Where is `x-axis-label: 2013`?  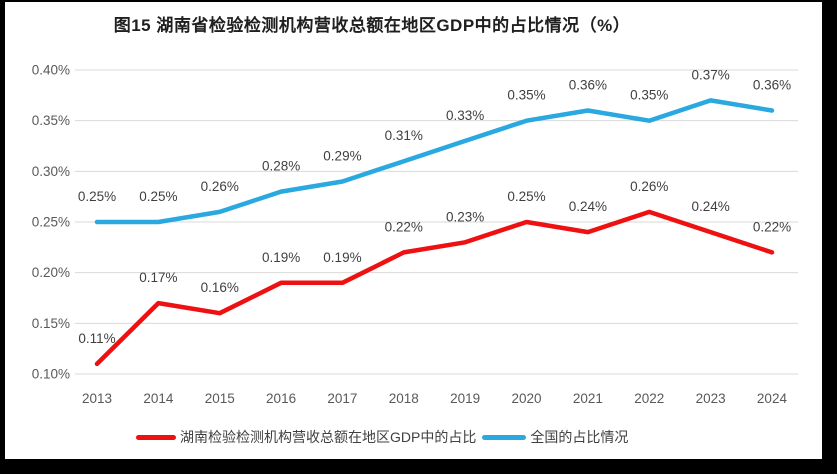
x-axis-label: 2013 is located at coordinates (97, 398).